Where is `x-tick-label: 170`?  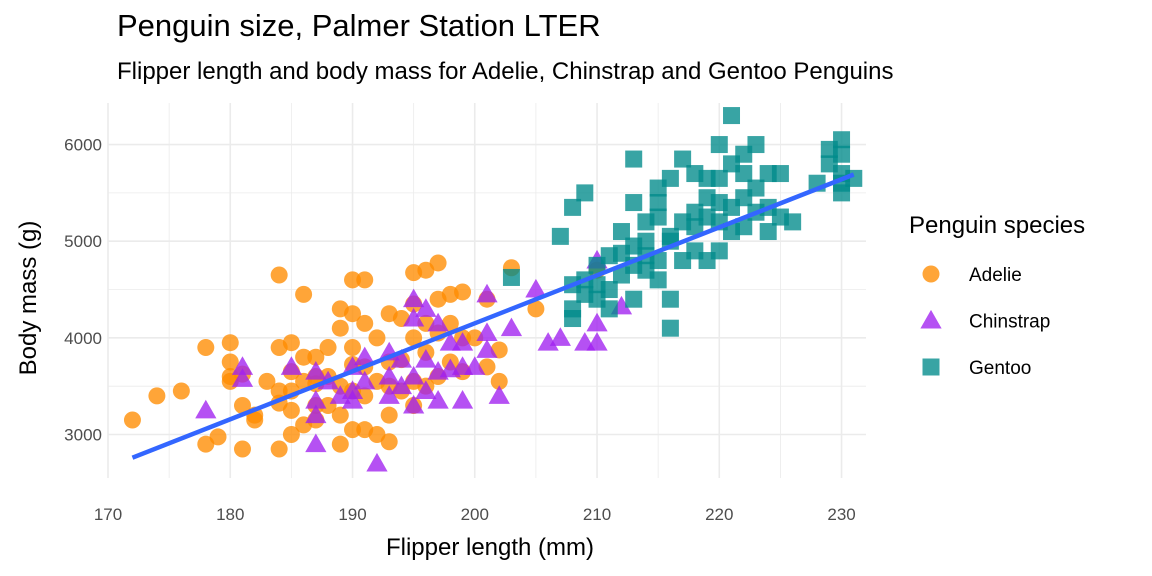 x-tick-label: 170 is located at coordinates (108, 514).